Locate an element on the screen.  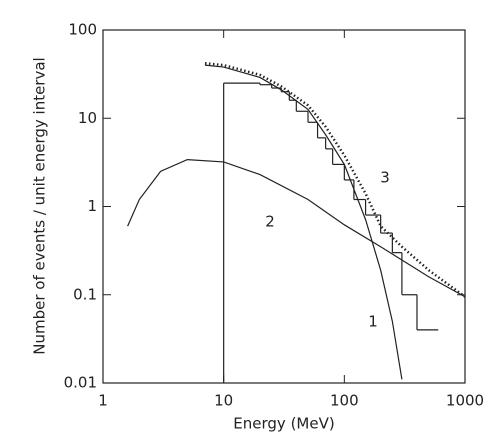
x-tick-label: 1000 is located at coordinates (465, 401).